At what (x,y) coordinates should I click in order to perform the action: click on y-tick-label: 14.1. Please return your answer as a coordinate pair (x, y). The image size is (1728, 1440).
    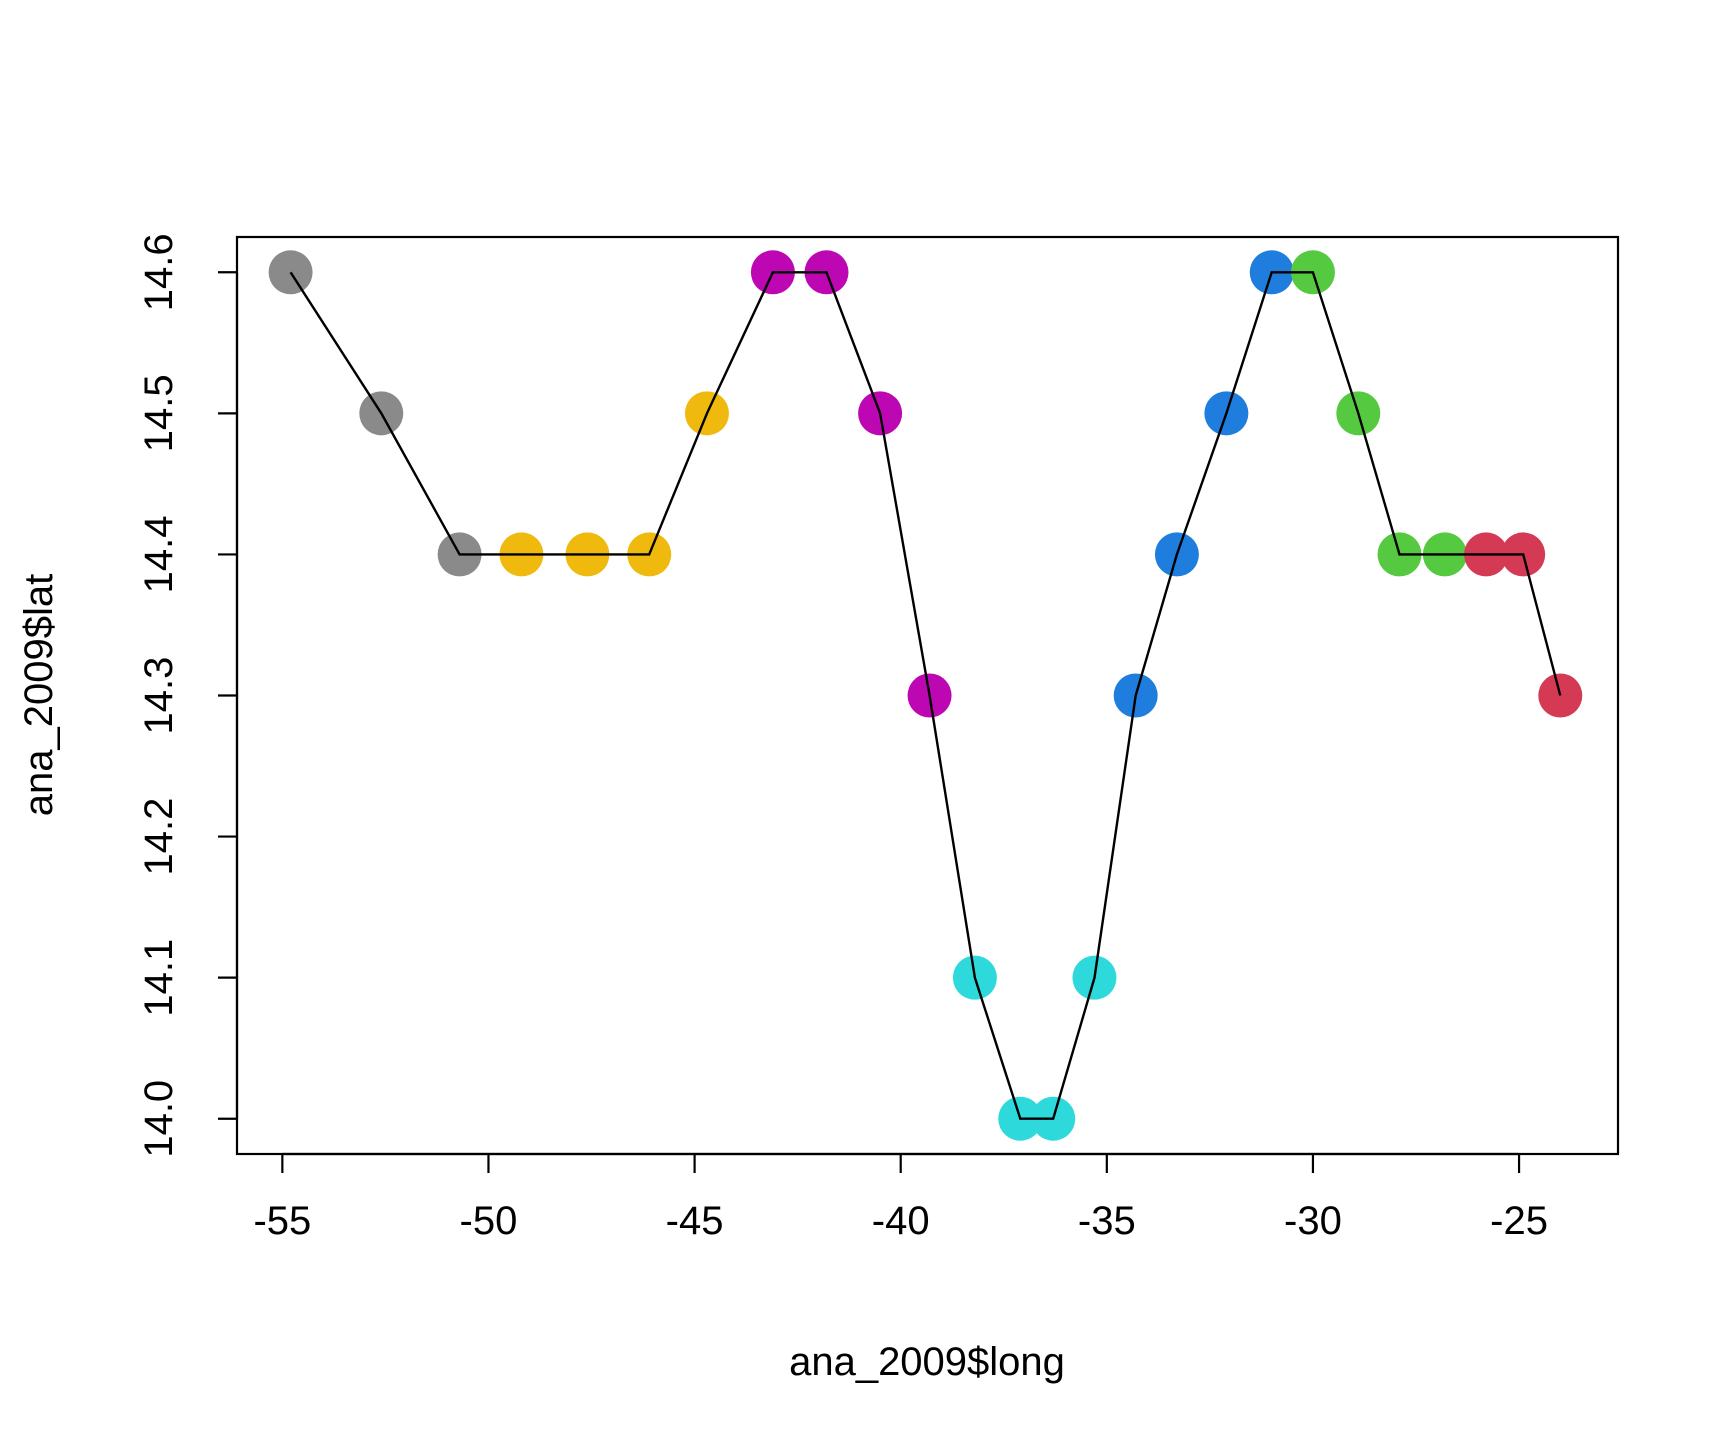
    Looking at the image, I should click on (159, 978).